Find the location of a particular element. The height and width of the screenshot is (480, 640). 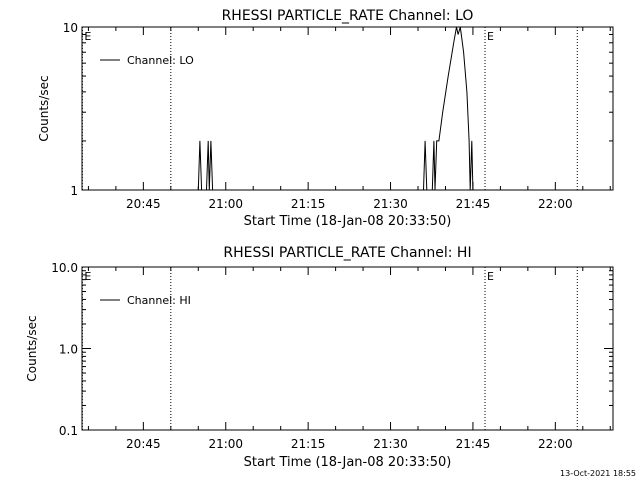

panel2-y-tick-label: 1.0 is located at coordinates (68, 350).